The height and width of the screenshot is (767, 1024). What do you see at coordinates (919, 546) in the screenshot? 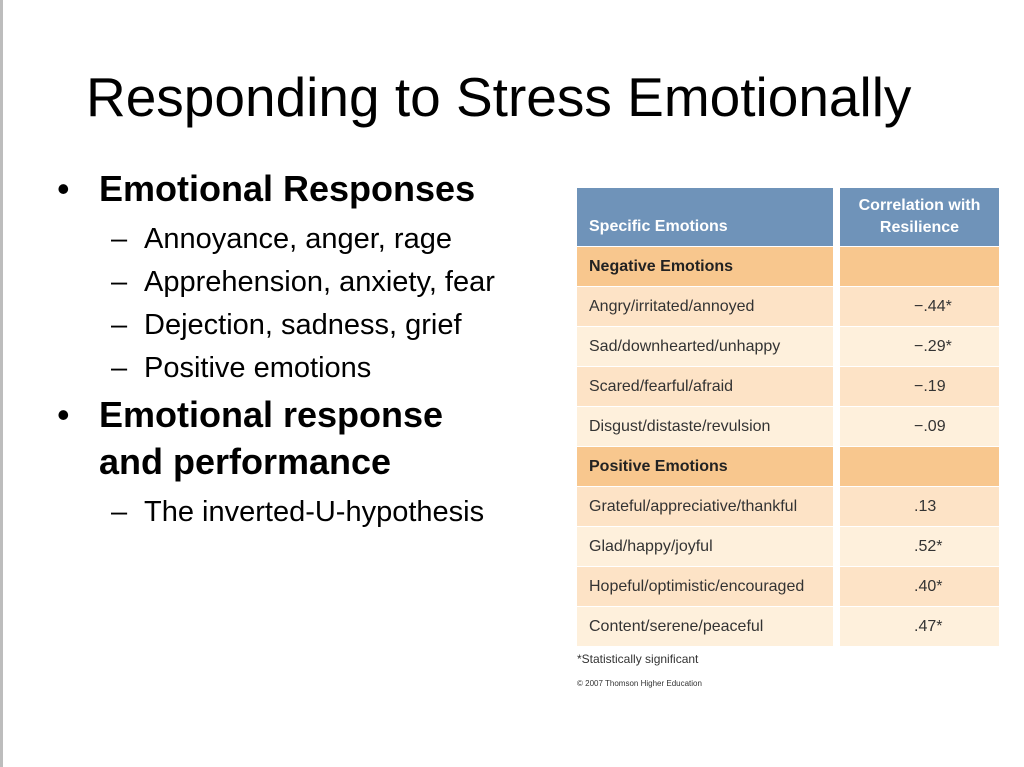
I see `correlation-cell: .52*` at bounding box center [919, 546].